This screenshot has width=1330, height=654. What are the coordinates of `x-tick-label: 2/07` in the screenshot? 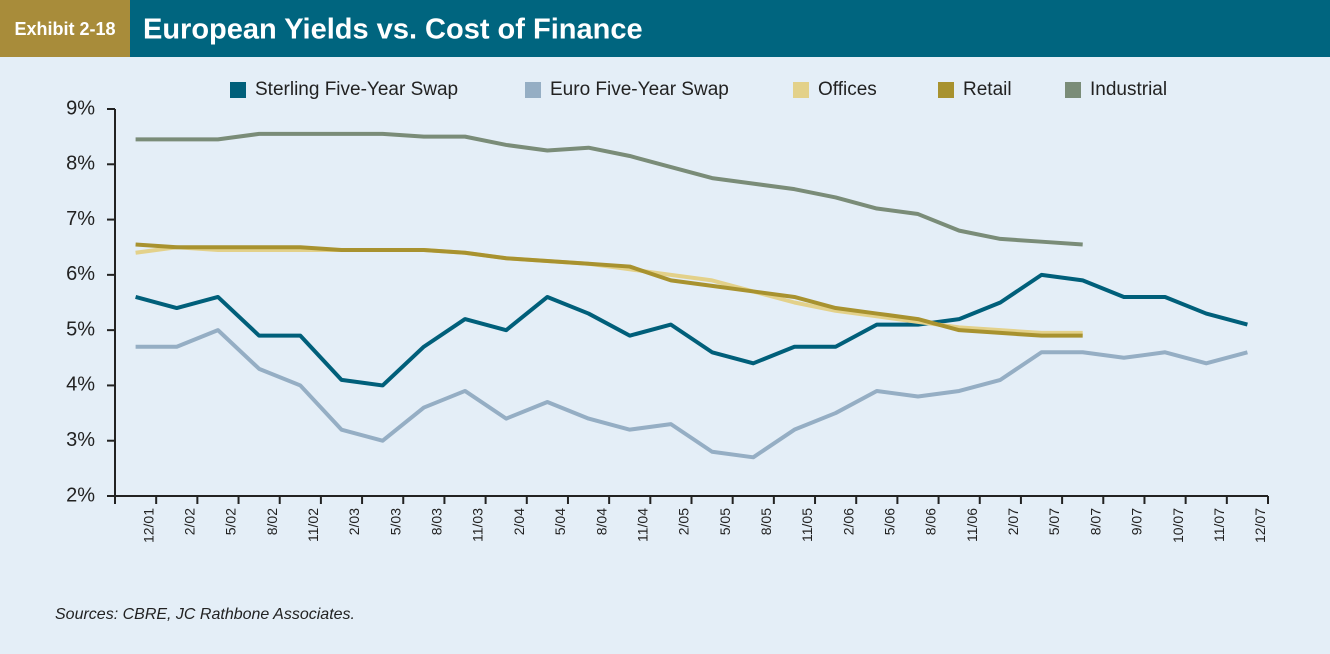 It's located at (1013, 521).